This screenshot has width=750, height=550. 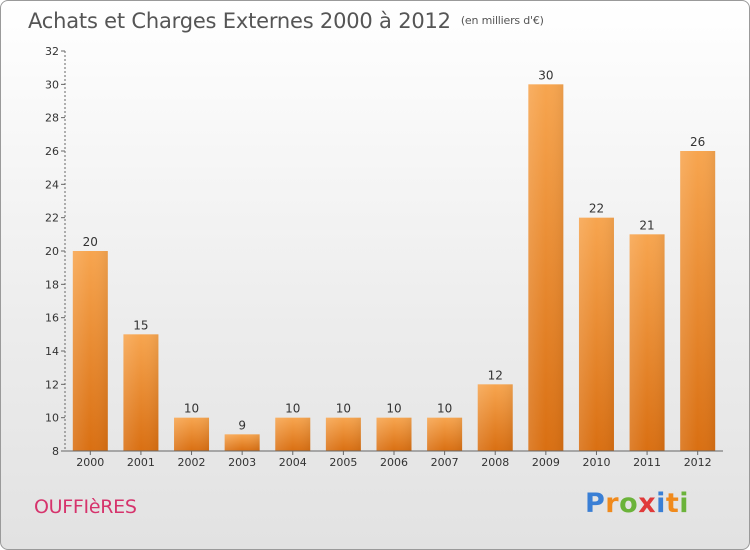 I want to click on y-tick-label-16: 16, so click(x=52, y=318).